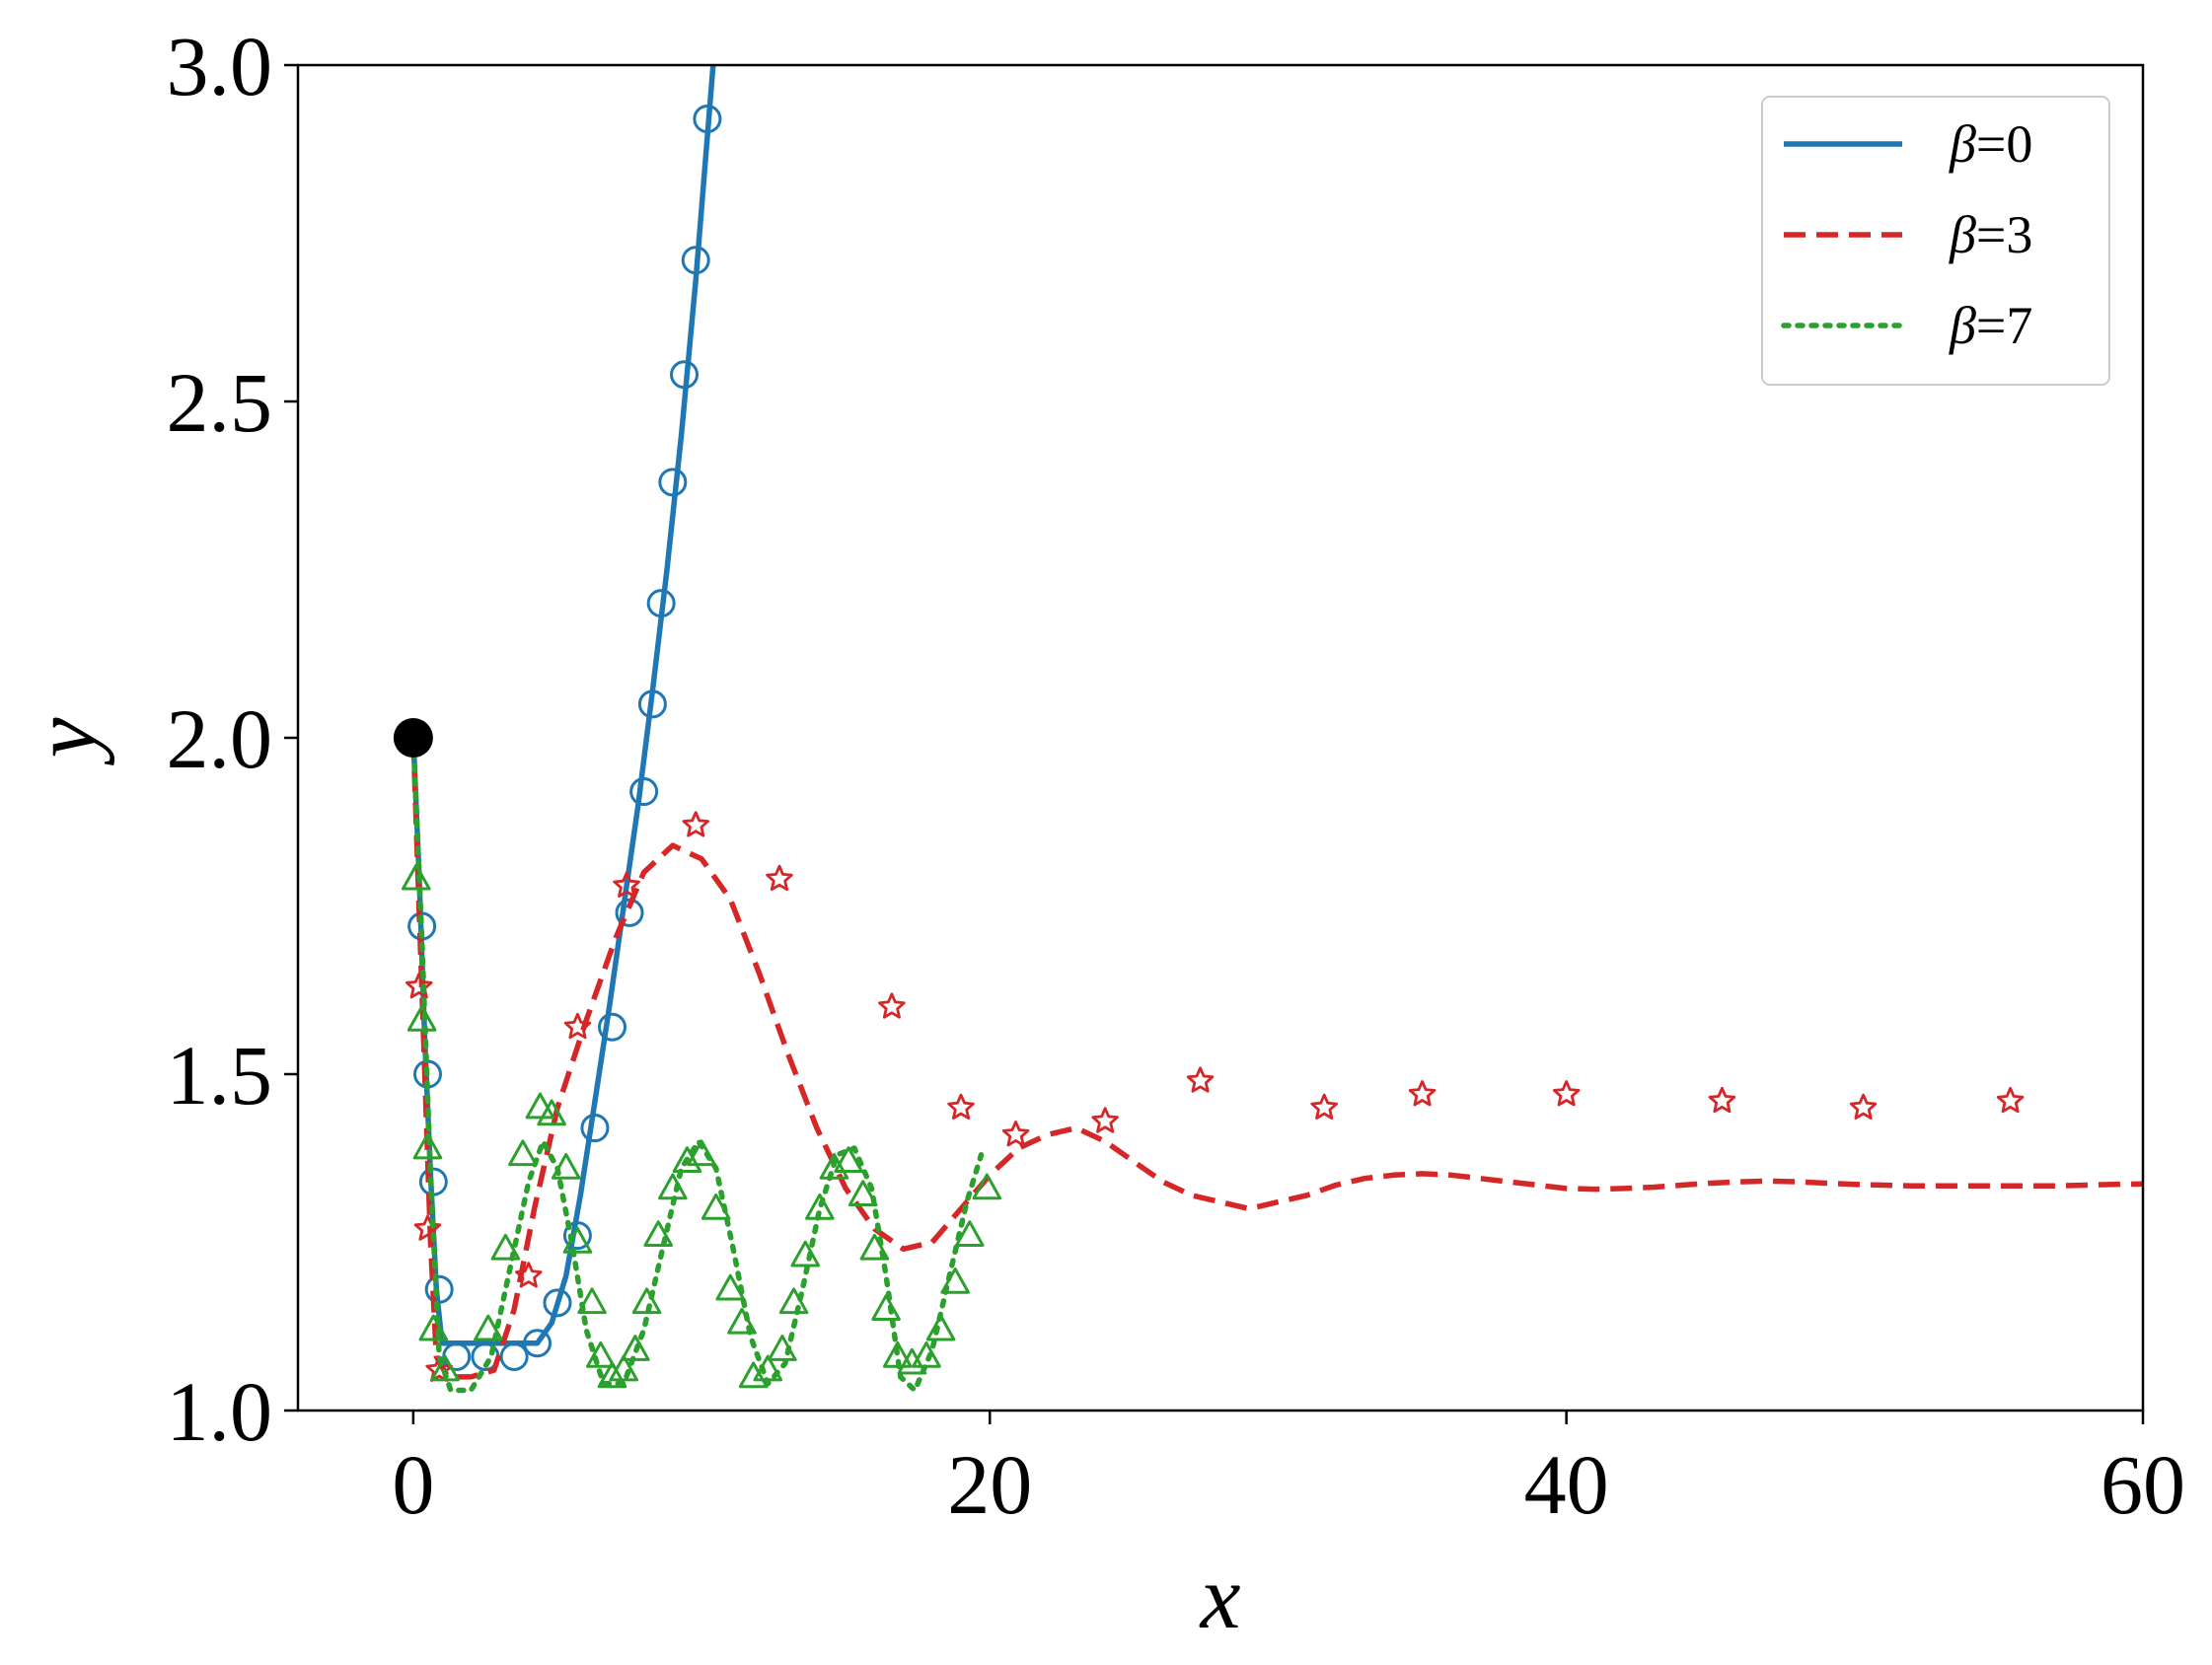  Describe the element at coordinates (220, 1075) in the screenshot. I see `y-tick-label: 1.5` at that location.